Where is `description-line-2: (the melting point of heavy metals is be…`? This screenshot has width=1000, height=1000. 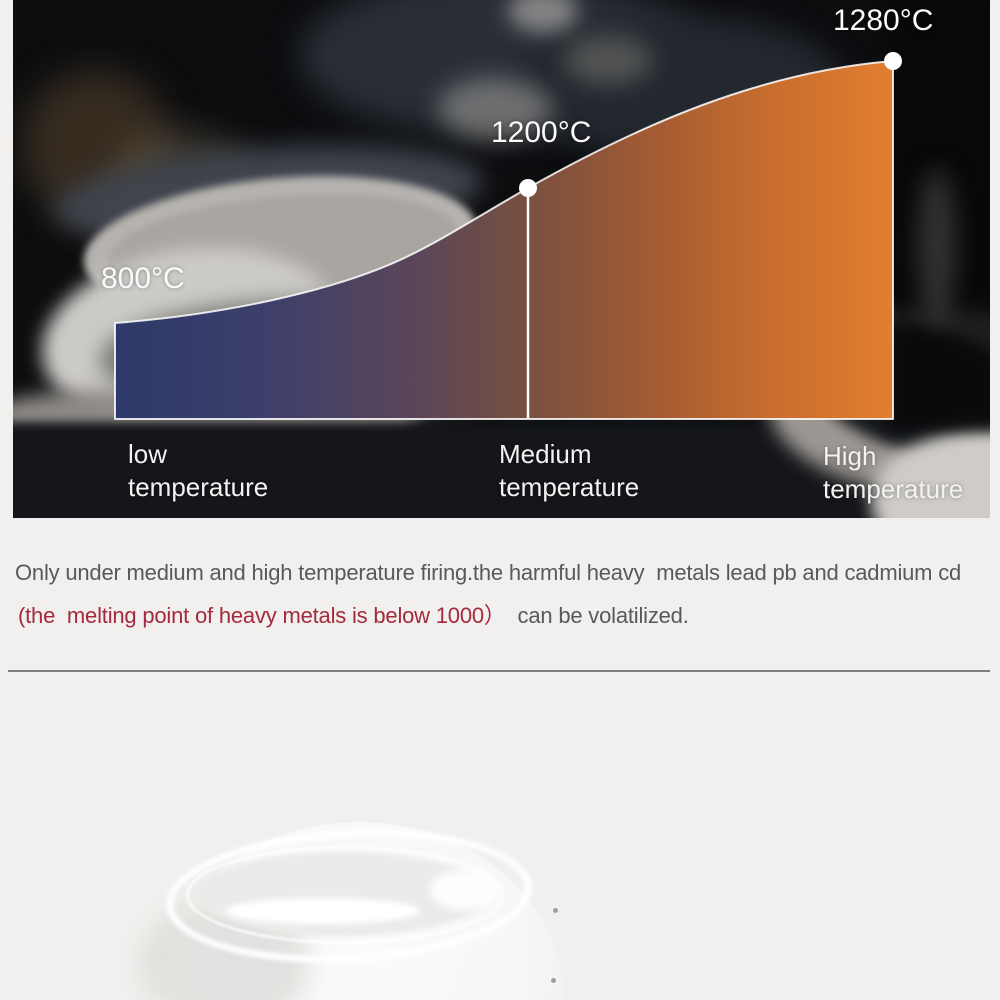
description-line-2: (the melting point of heavy metals is be… is located at coordinates (353, 614).